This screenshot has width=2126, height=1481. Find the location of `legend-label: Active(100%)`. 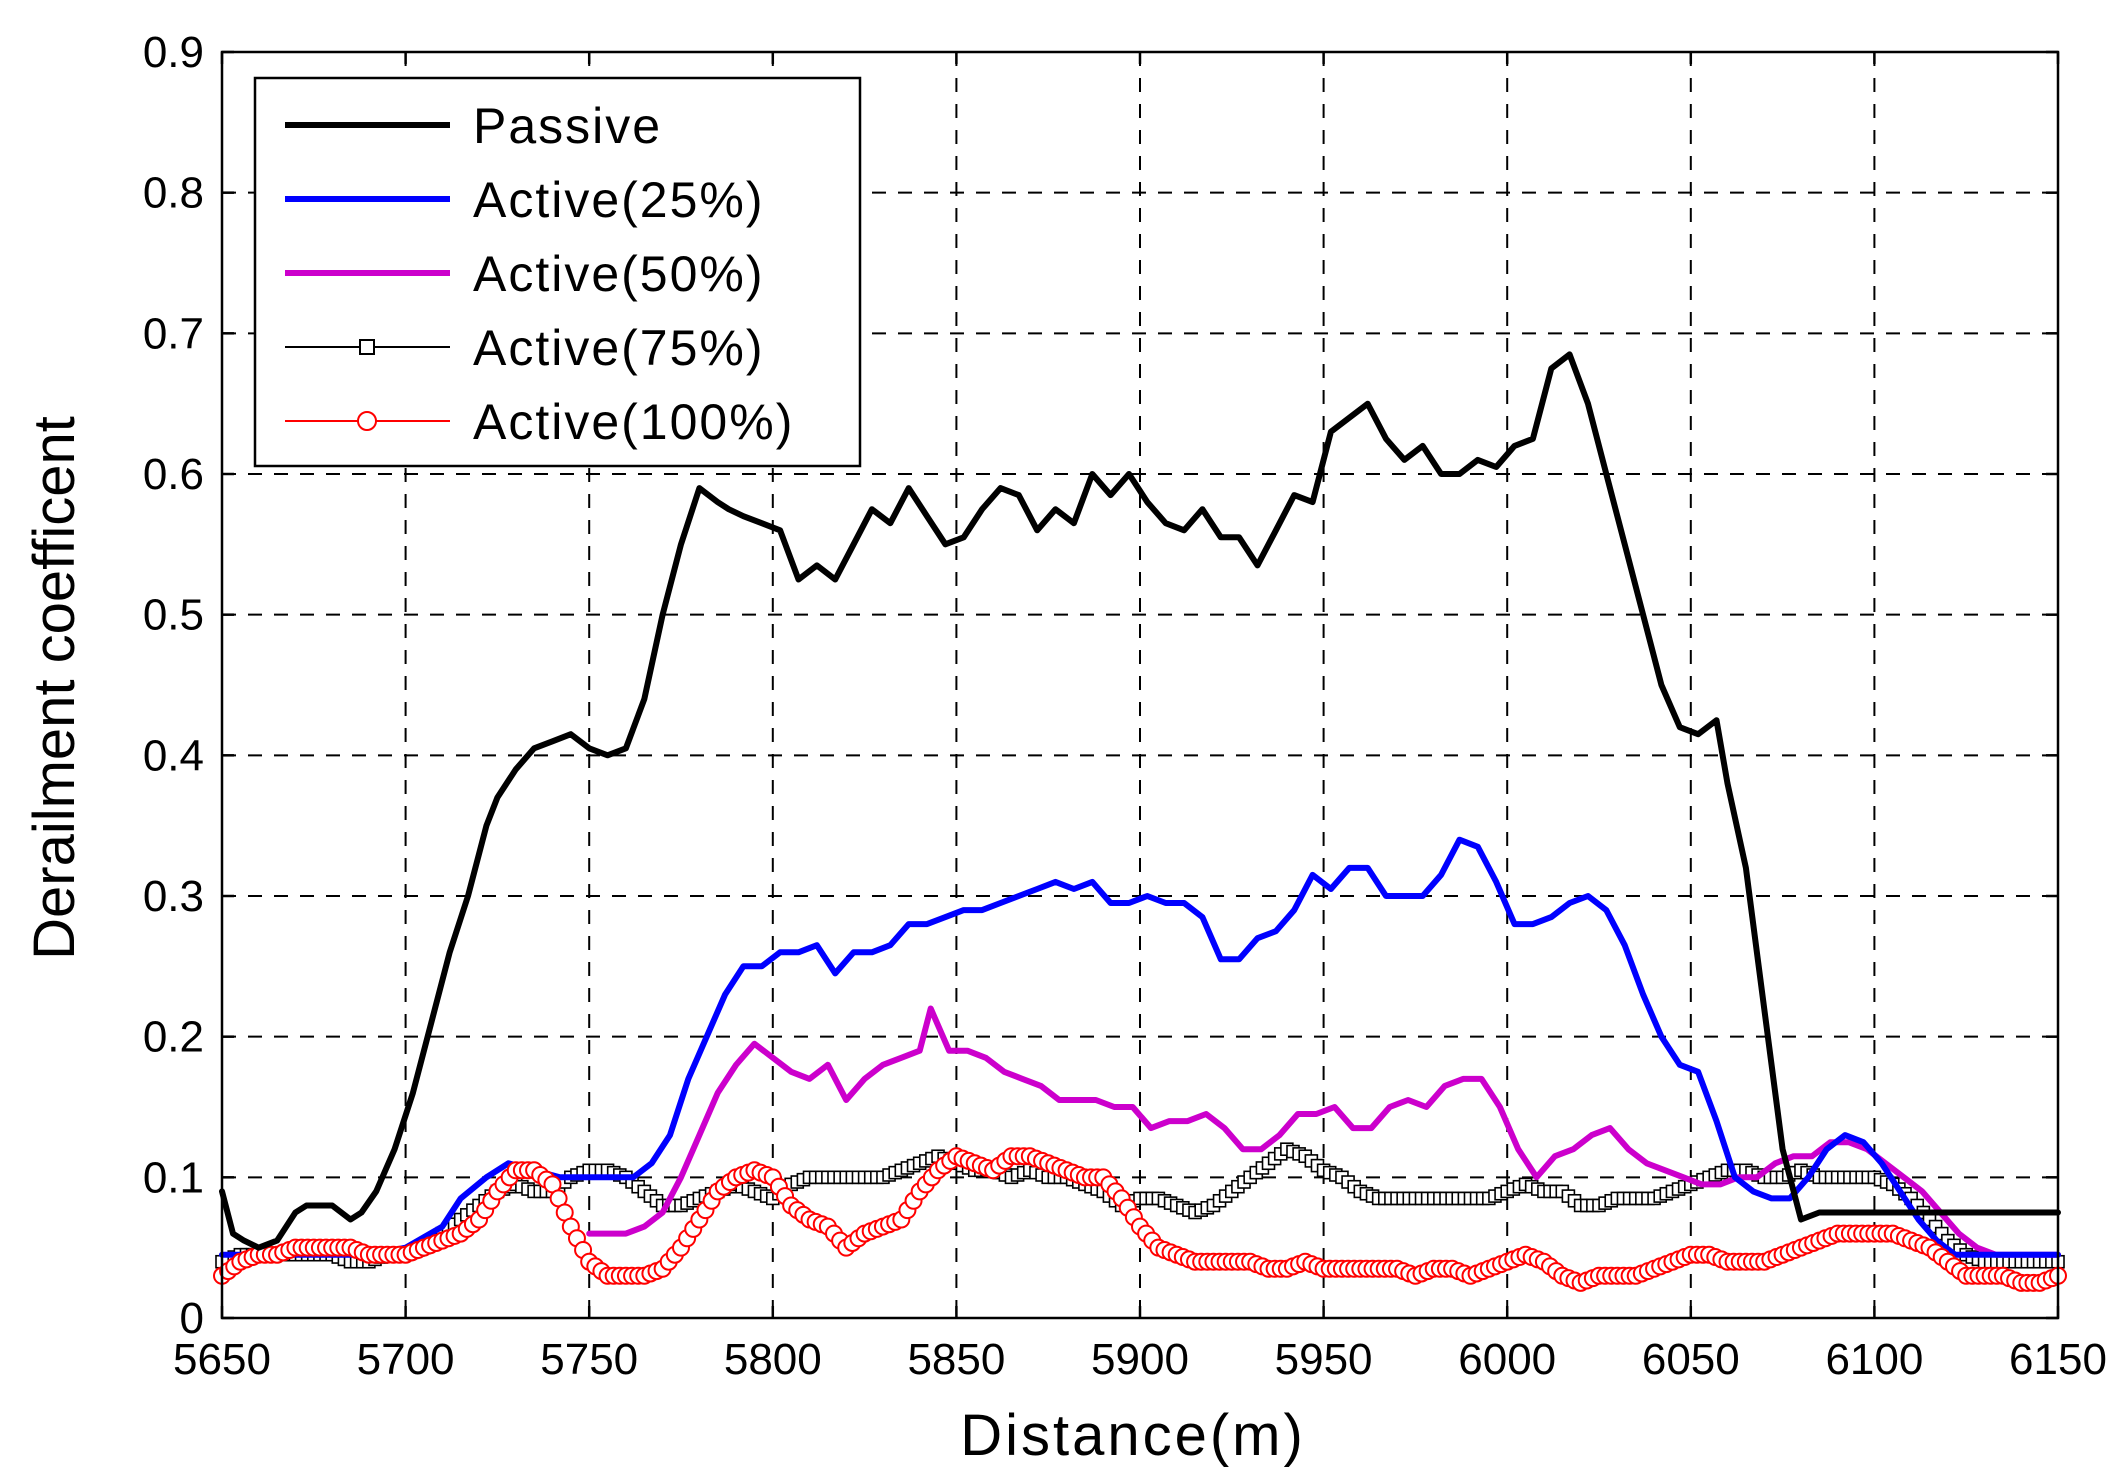

legend-label: Active(100%) is located at coordinates (633, 422).